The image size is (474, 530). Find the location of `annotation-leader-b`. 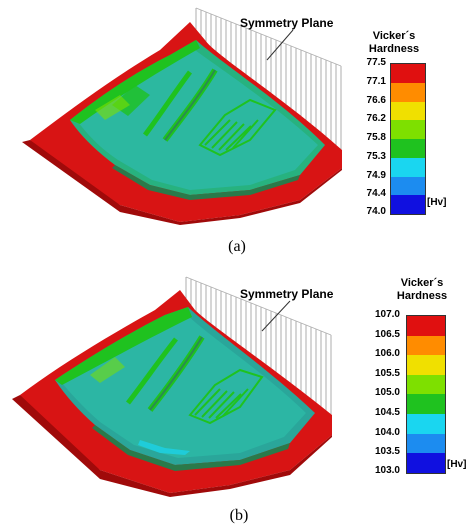

annotation-leader-b is located at coordinates (276, 316).